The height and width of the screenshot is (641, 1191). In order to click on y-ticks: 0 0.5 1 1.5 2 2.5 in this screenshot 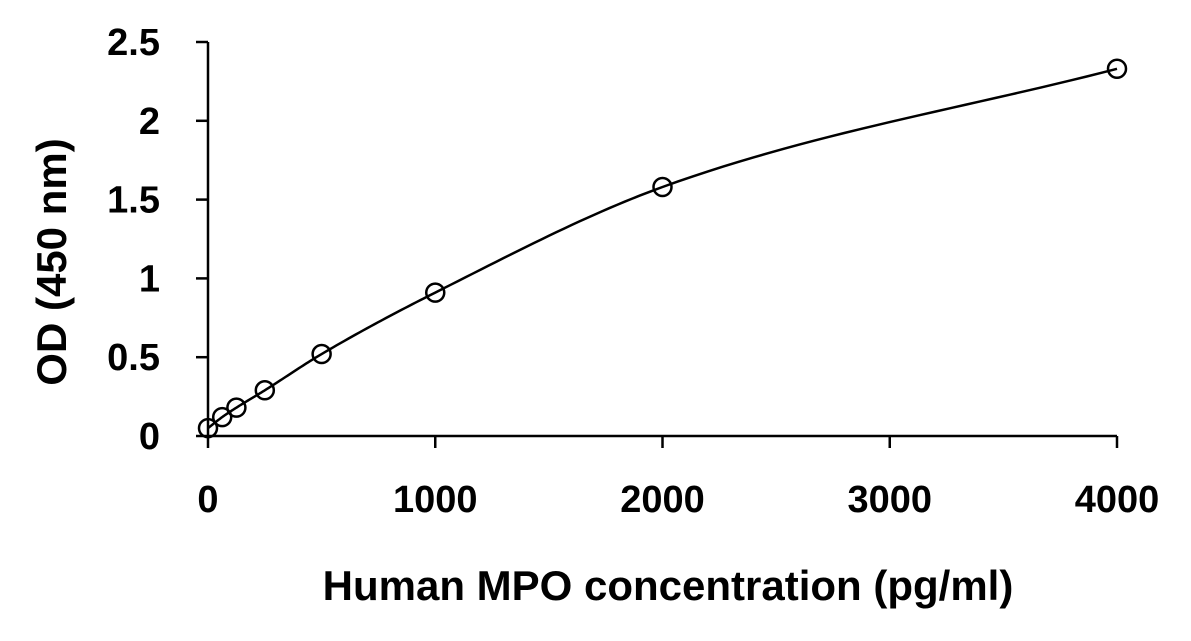, I will do `click(157, 240)`.